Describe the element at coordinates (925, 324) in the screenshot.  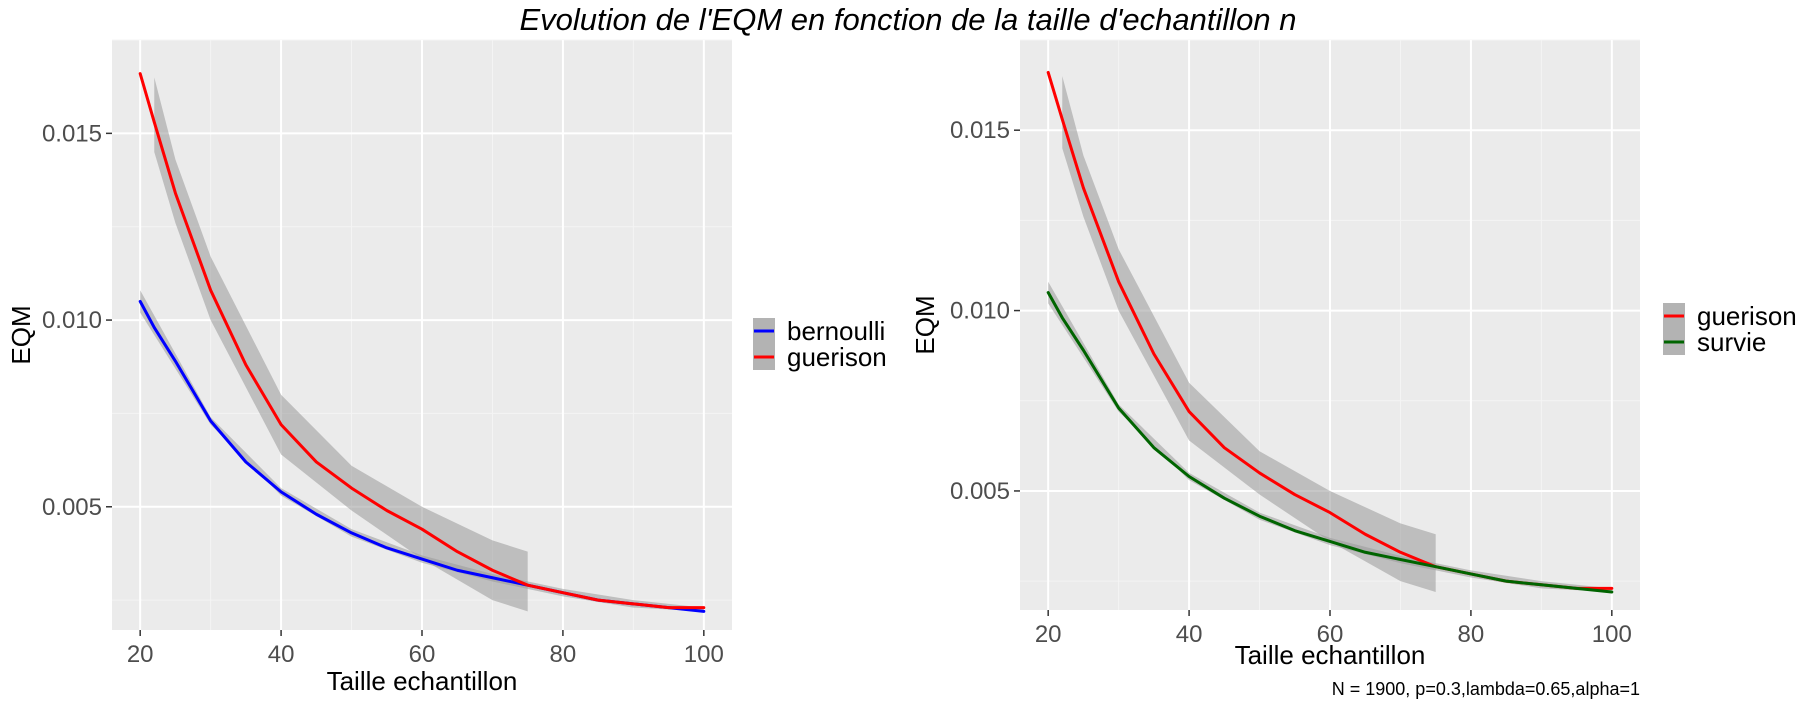
I see `right-y-axis-title: EQM` at that location.